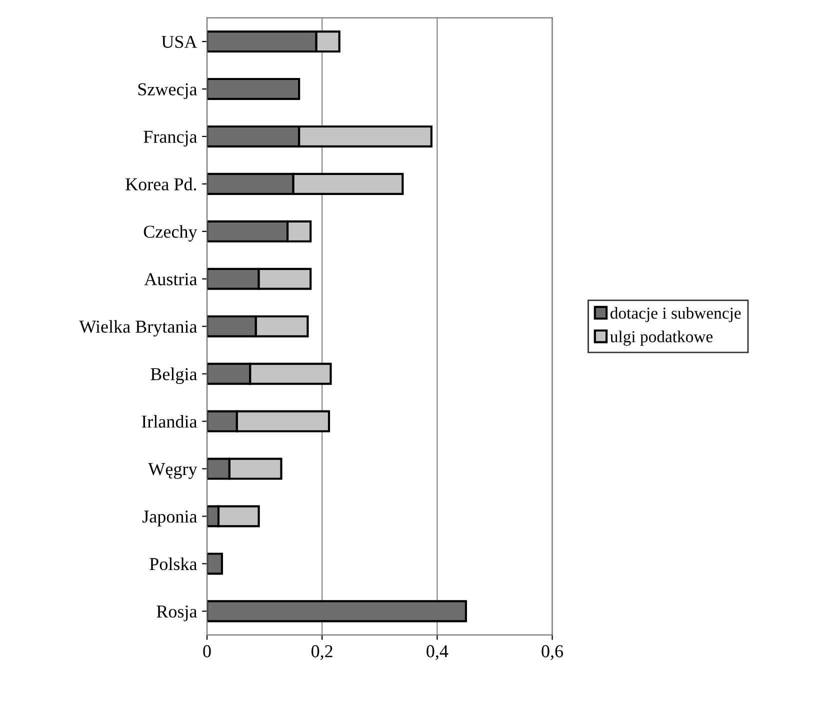 The width and height of the screenshot is (828, 711). What do you see at coordinates (170, 421) in the screenshot?
I see `y-tick-label: Irlandia` at bounding box center [170, 421].